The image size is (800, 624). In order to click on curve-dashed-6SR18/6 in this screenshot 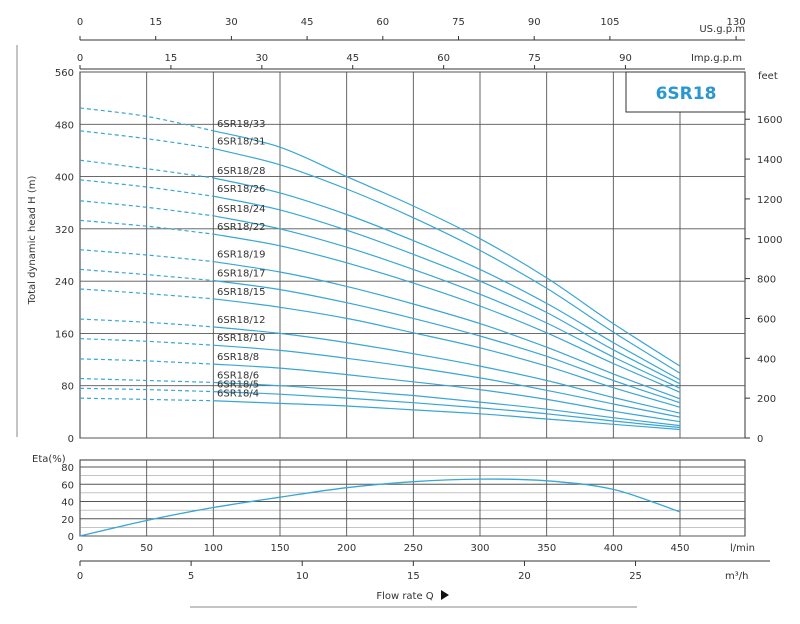, I will do `click(146, 380)`.